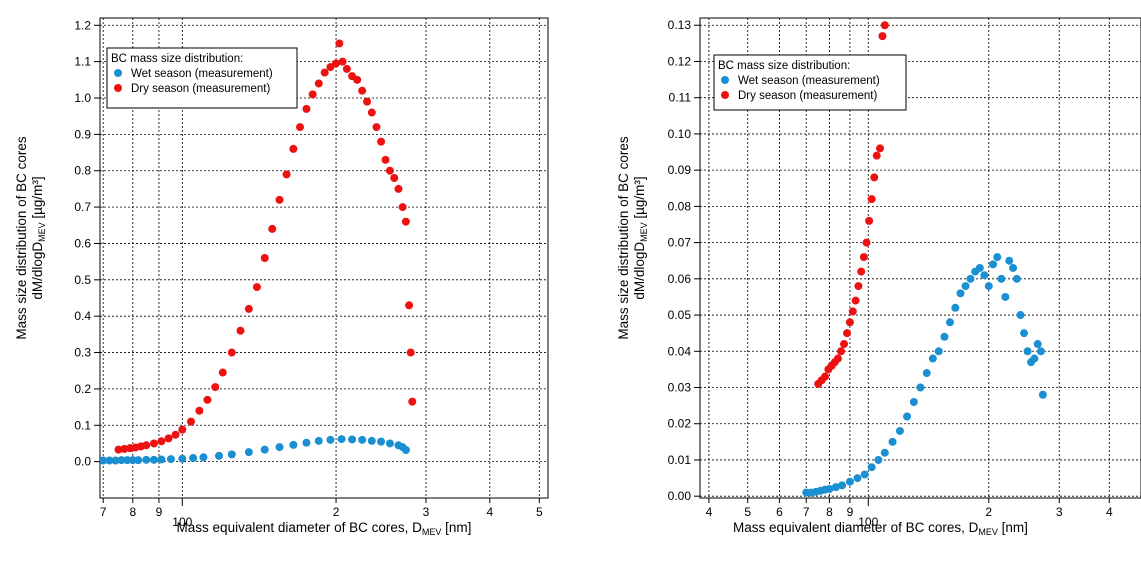 The height and width of the screenshot is (563, 1141). Describe the element at coordinates (300, 527) in the screenshot. I see `x-axis-title-main: Mass equivalent diameter of BC cores, D` at that location.